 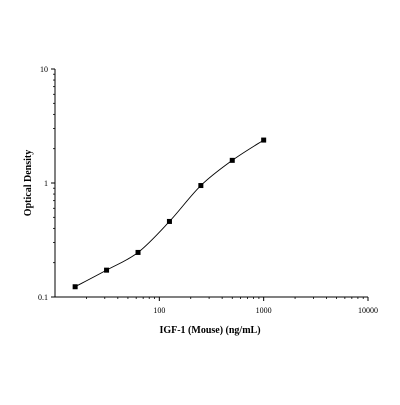 I want to click on x-tick-label: 100, so click(x=159, y=310).